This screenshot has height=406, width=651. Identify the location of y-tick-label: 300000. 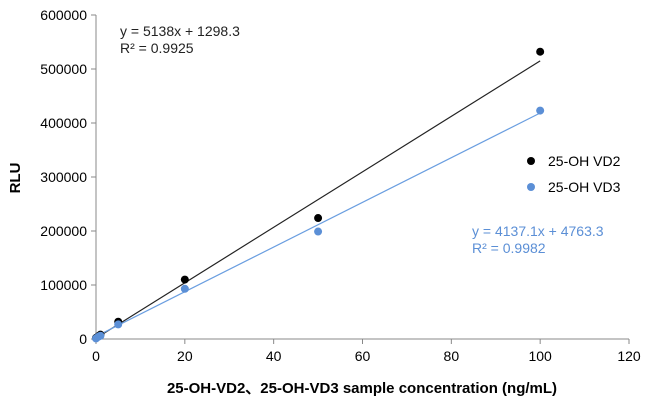
(63, 177).